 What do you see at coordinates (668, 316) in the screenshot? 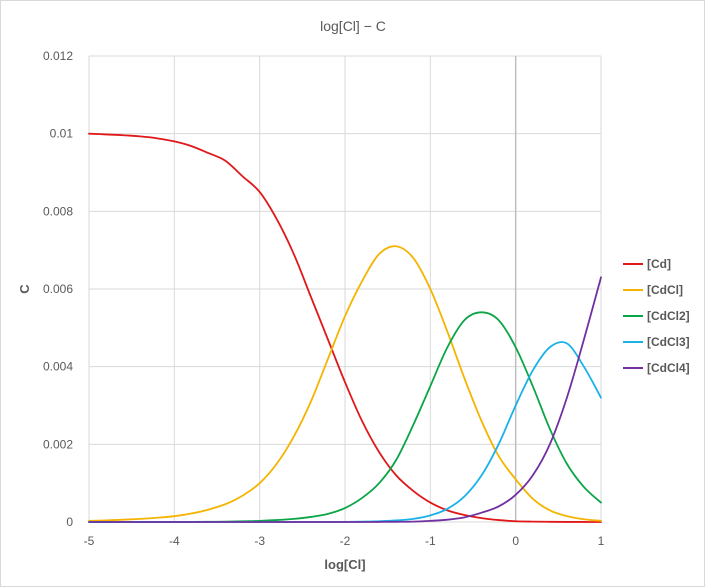
I see `legend-label: [CdCl2]` at bounding box center [668, 316].